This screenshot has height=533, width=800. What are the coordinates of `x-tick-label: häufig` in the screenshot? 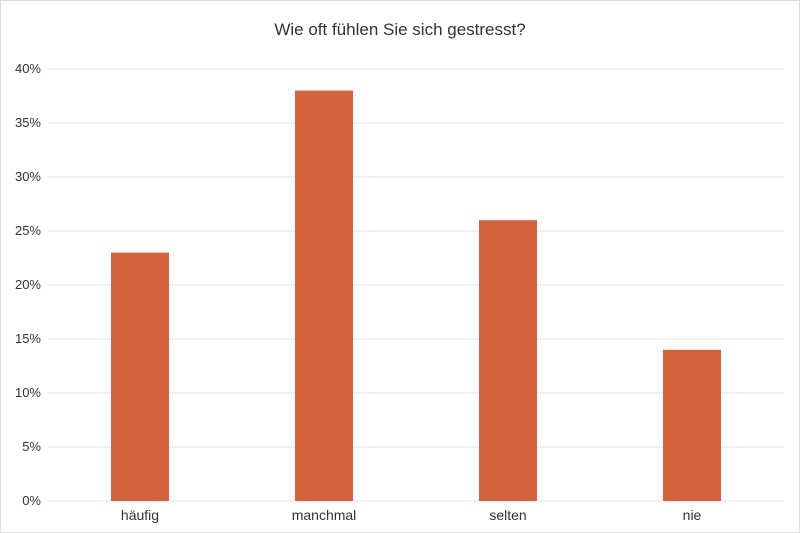 It's located at (140, 515).